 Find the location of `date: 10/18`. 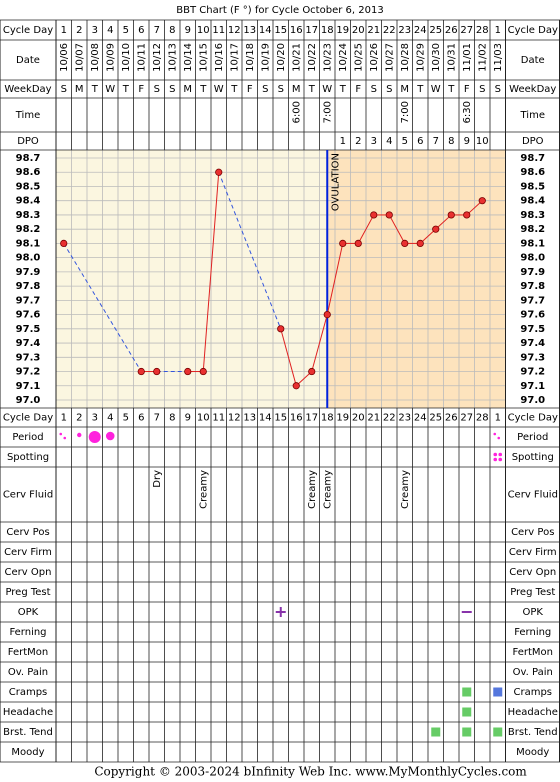

date: 10/18 is located at coordinates (250, 57).